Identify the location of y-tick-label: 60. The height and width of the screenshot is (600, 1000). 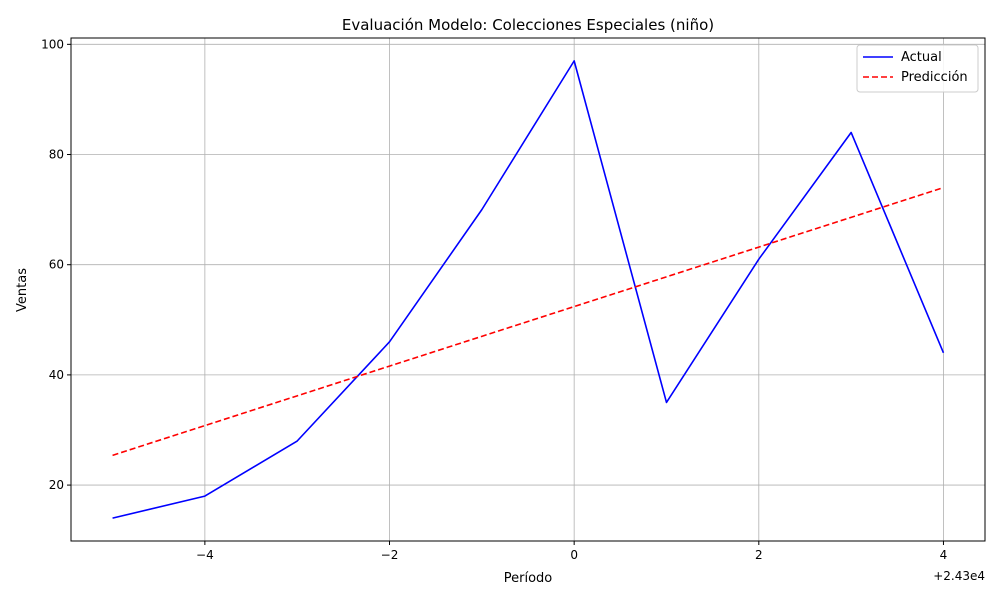
(56, 265).